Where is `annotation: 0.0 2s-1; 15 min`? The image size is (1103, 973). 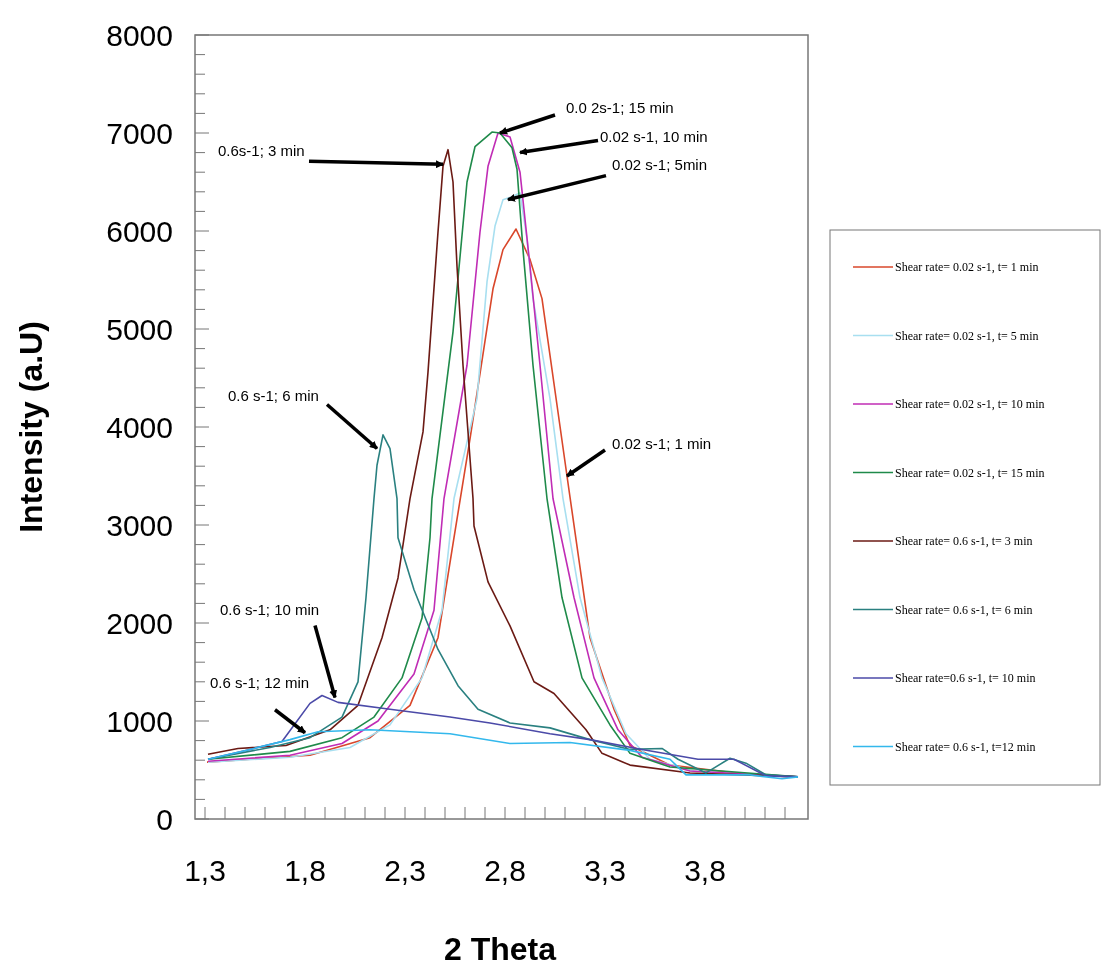 annotation: 0.0 2s-1; 15 min is located at coordinates (620, 107).